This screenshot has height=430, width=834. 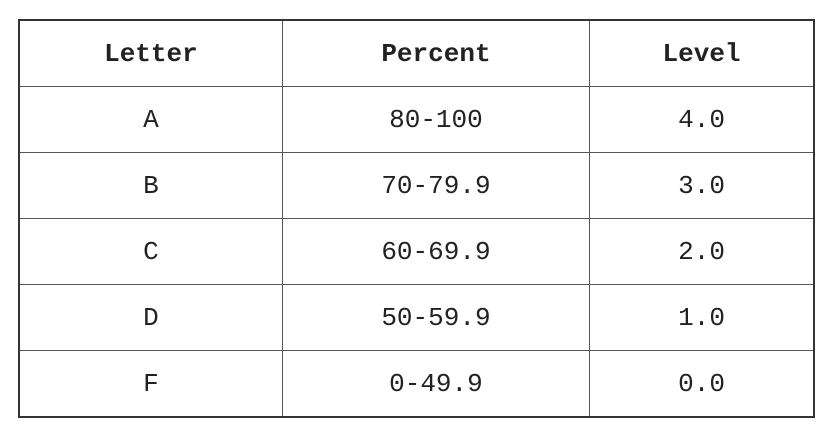 I want to click on table-cell: B, so click(x=150, y=185).